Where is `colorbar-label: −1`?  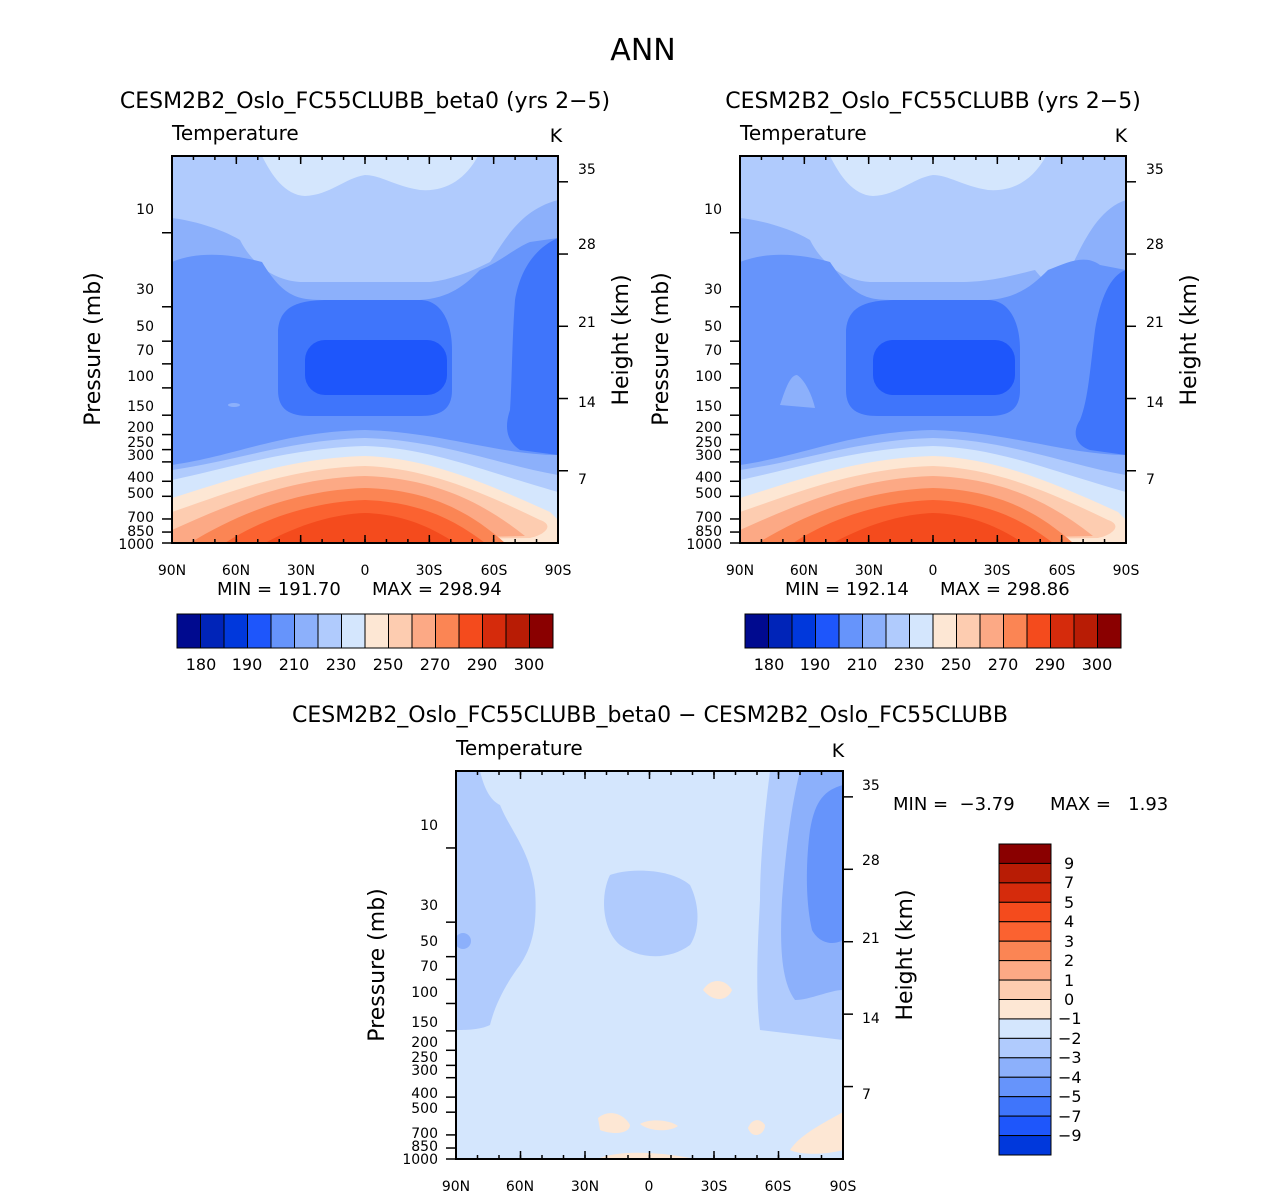
colorbar-label: −1 is located at coordinates (1070, 1018).